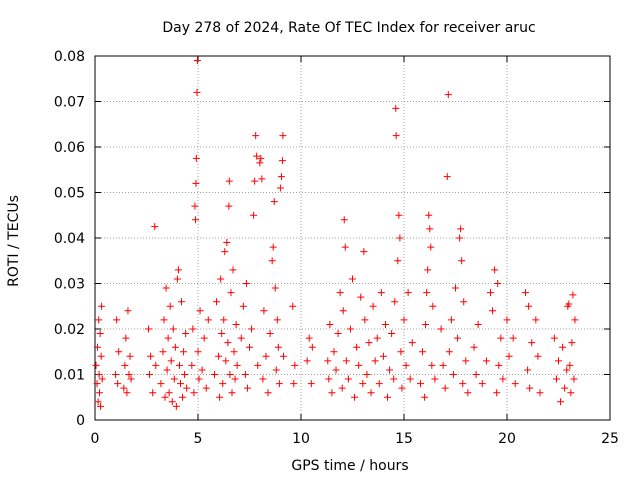 This screenshot has height=480, width=640. I want to click on y-tick-label: 0.04, so click(69, 239).